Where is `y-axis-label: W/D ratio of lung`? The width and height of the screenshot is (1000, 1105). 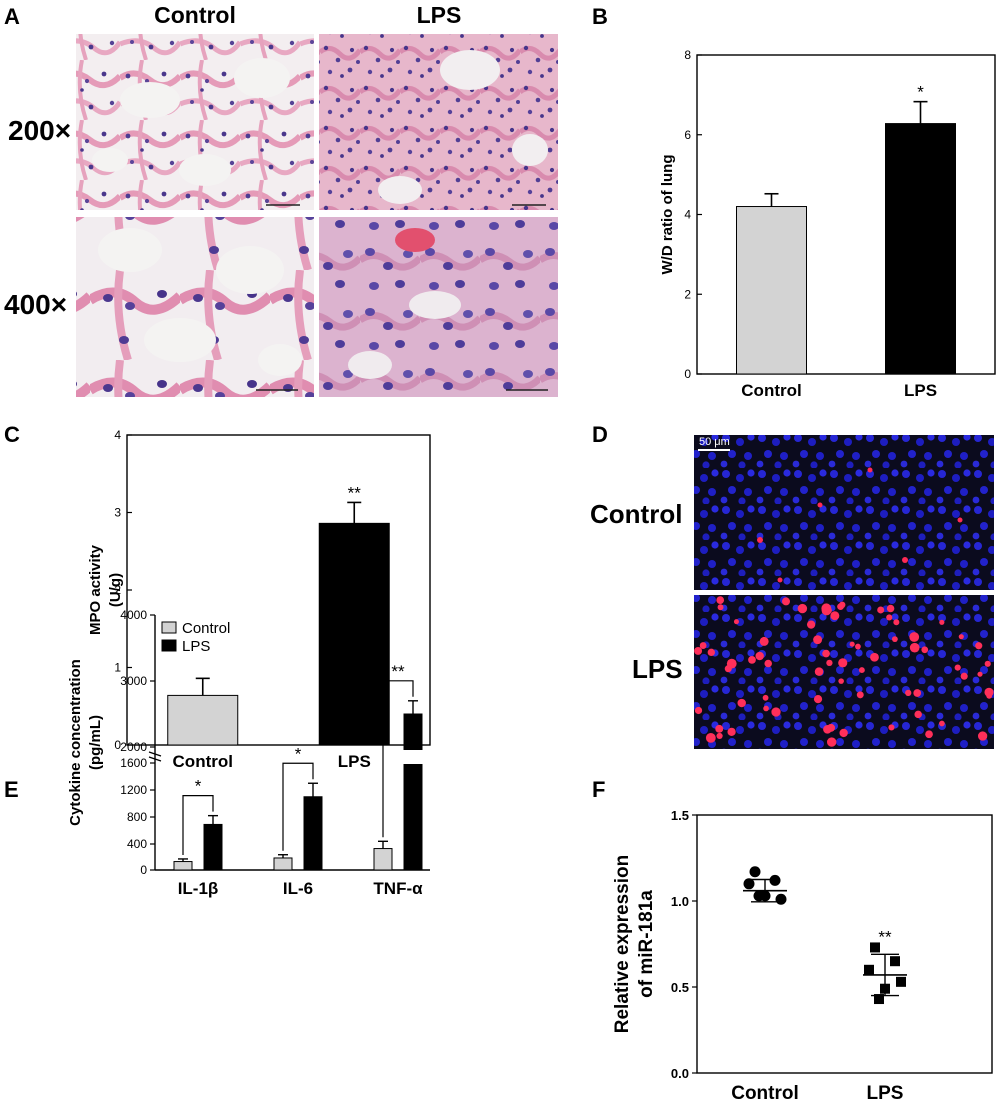 y-axis-label: W/D ratio of lung is located at coordinates (667, 215).